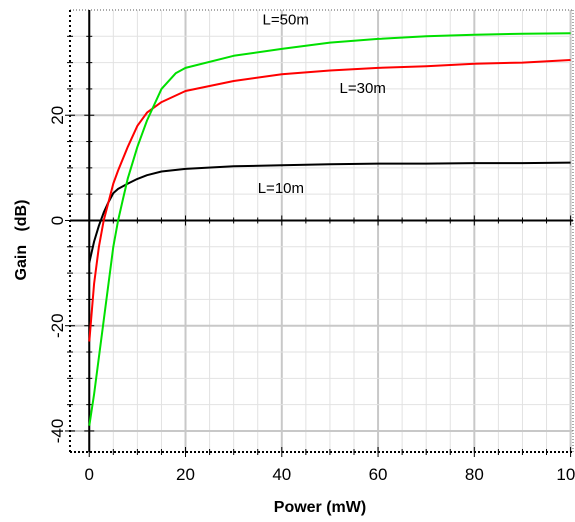  I want to click on x-tick-label: 20, so click(185, 474).